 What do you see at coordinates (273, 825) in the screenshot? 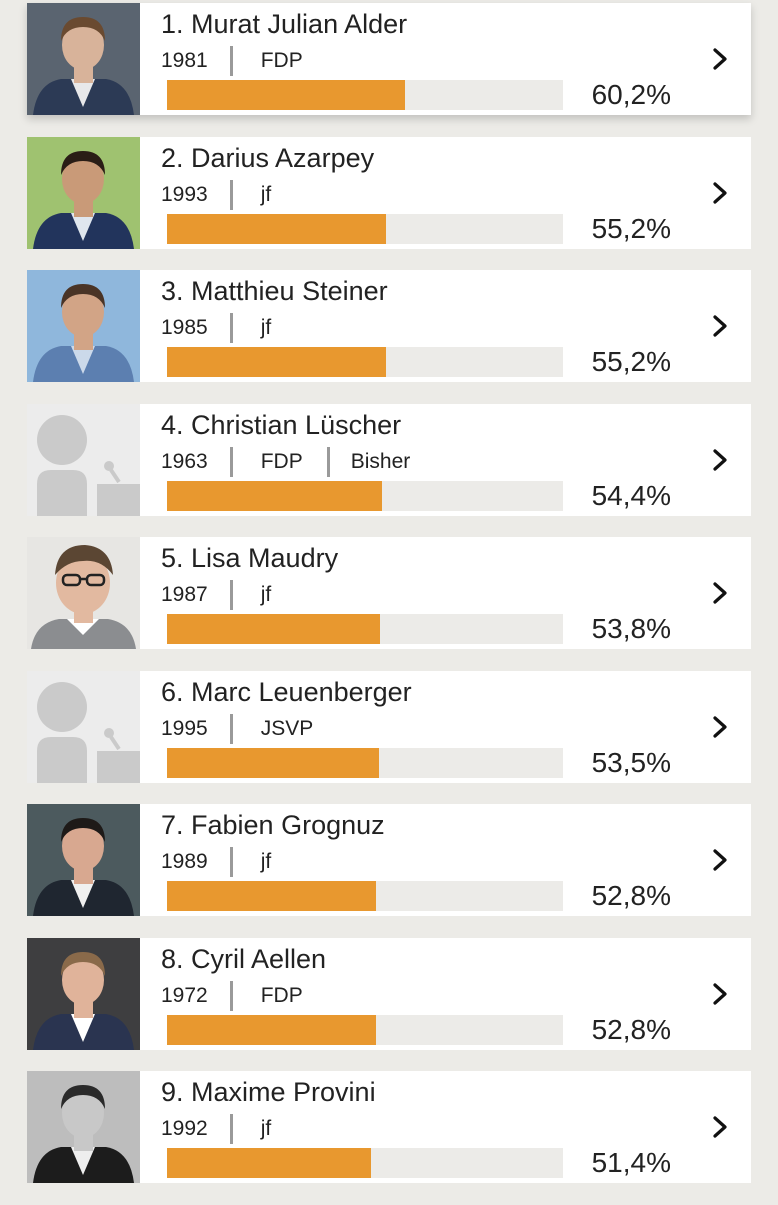
I see `candidate-name: 7. Fabien Grognuz` at bounding box center [273, 825].